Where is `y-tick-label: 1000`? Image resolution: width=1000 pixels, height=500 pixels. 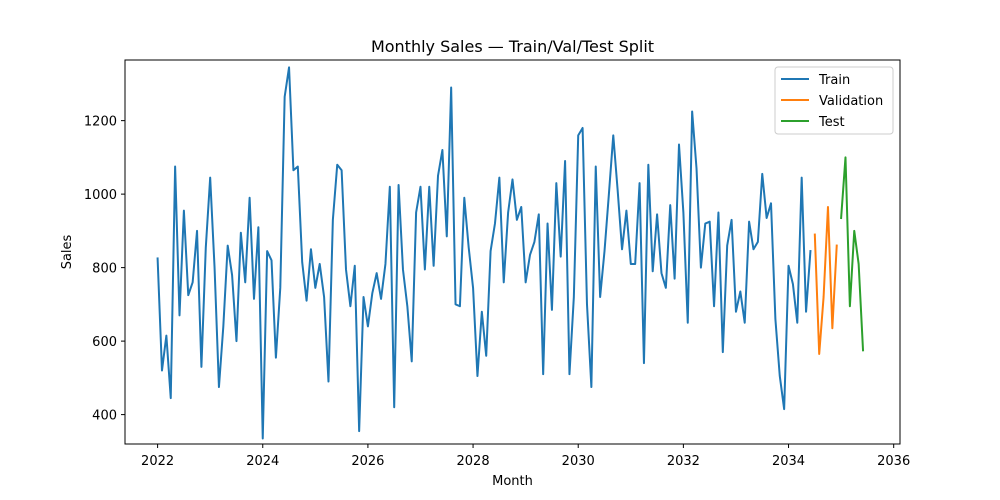 y-tick-label: 1000 is located at coordinates (100, 195).